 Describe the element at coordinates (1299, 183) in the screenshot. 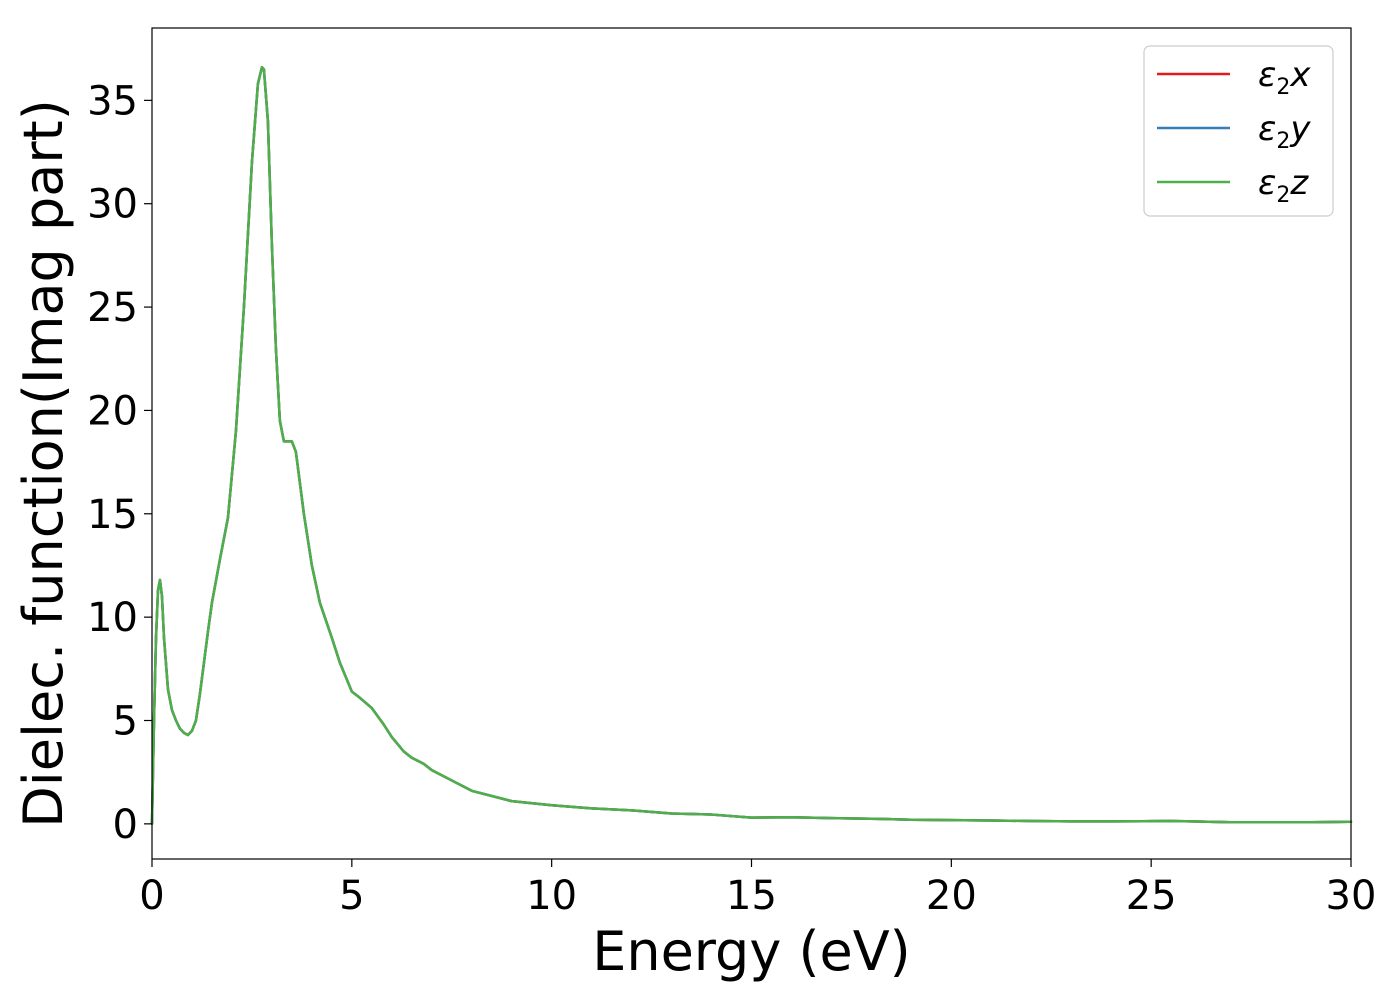

I see `legend-variable: z` at that location.